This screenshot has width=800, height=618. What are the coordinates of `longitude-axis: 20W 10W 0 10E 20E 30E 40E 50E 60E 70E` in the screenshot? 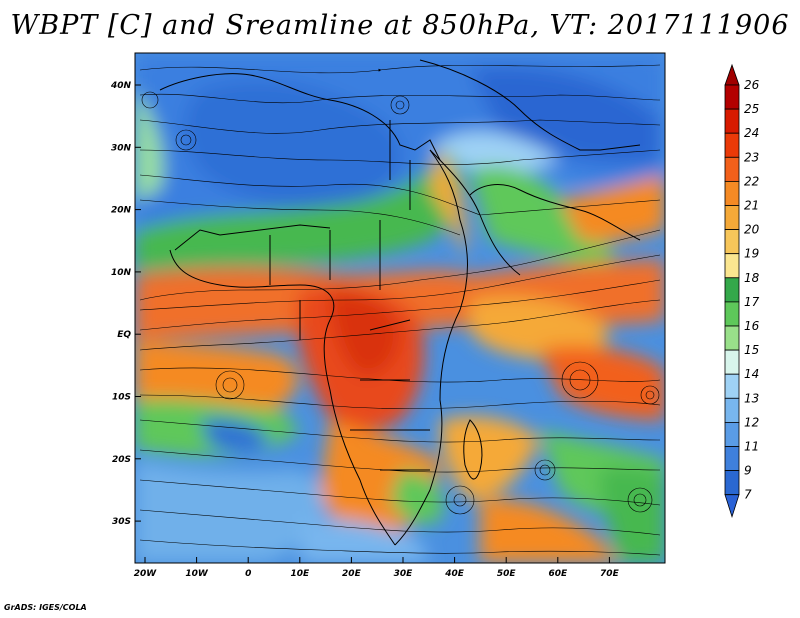 It's located at (377, 568).